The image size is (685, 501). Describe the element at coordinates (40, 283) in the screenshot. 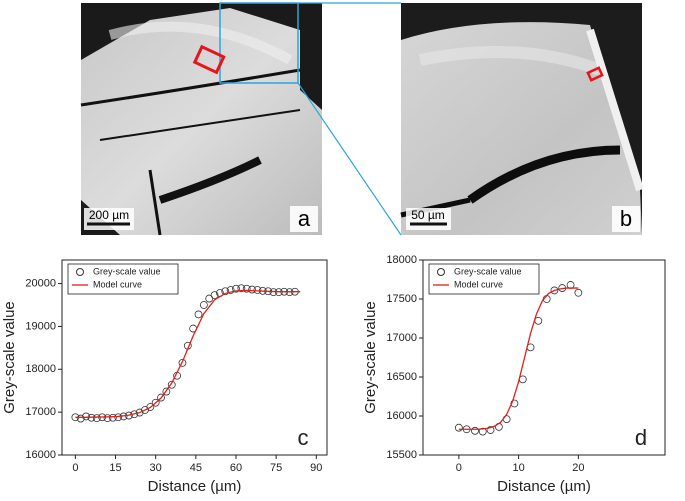

I see `y-tick-label: 20000` at that location.